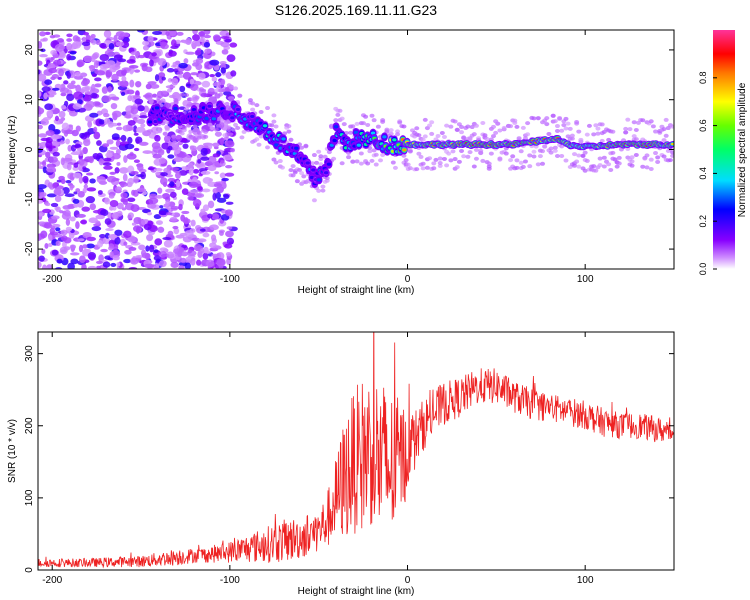  Describe the element at coordinates (356, 591) in the screenshot. I see `snr-x-label: Height of straight line (km)` at that location.